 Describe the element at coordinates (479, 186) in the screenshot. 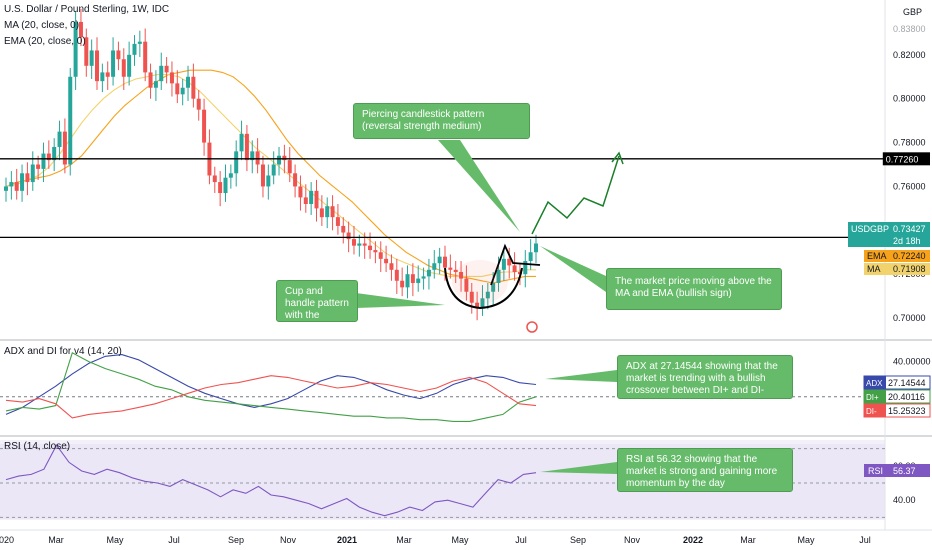

I see `piercing-pointer` at that location.